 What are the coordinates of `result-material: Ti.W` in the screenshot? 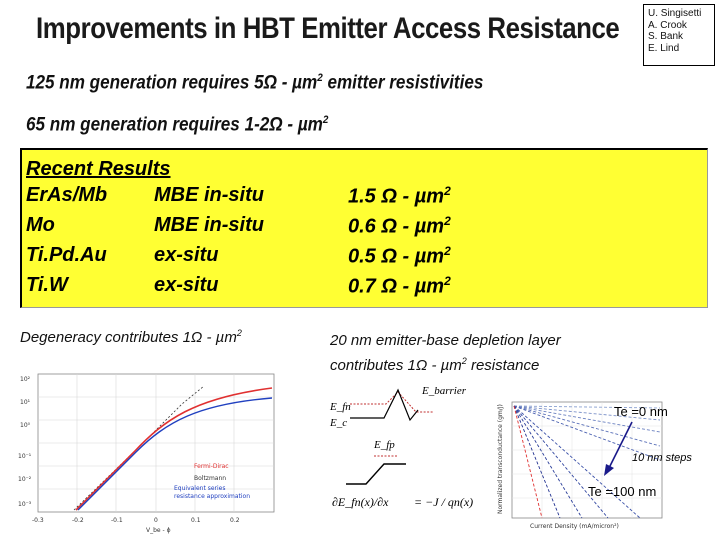 It's located at (47, 285).